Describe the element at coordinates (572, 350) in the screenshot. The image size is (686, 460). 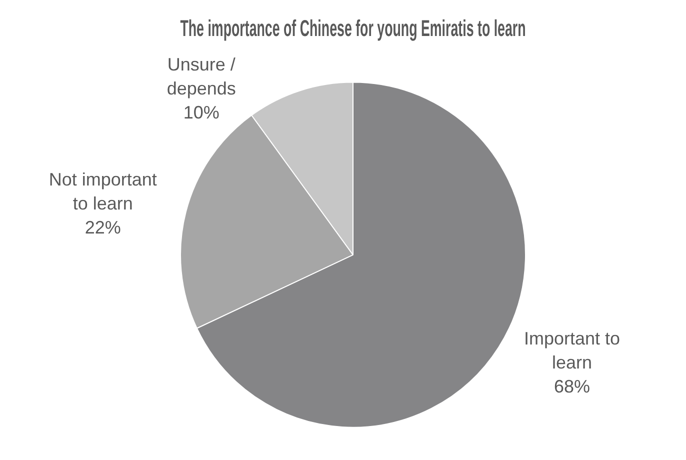
I see `slice-label: Important to learn` at that location.